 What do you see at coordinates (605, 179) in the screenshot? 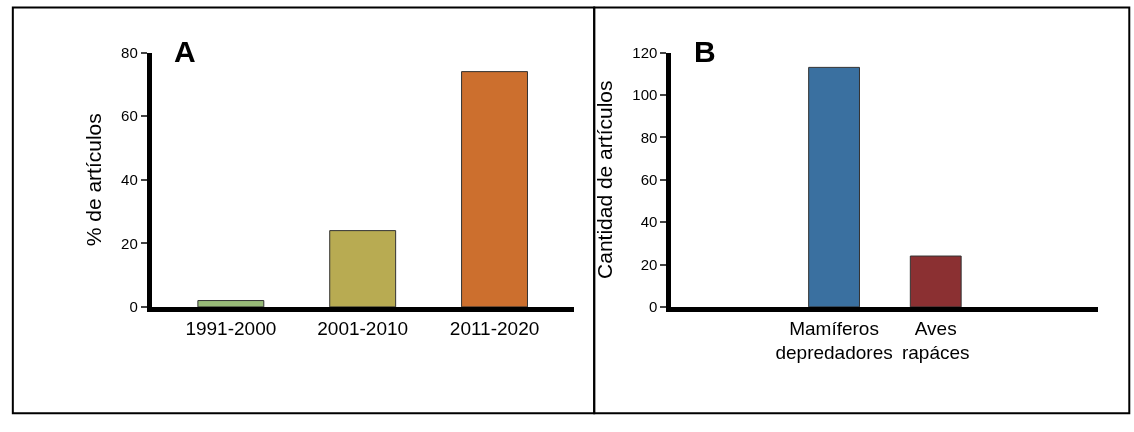
I see `y-axis-title: Cantidad de artículos` at bounding box center [605, 179].